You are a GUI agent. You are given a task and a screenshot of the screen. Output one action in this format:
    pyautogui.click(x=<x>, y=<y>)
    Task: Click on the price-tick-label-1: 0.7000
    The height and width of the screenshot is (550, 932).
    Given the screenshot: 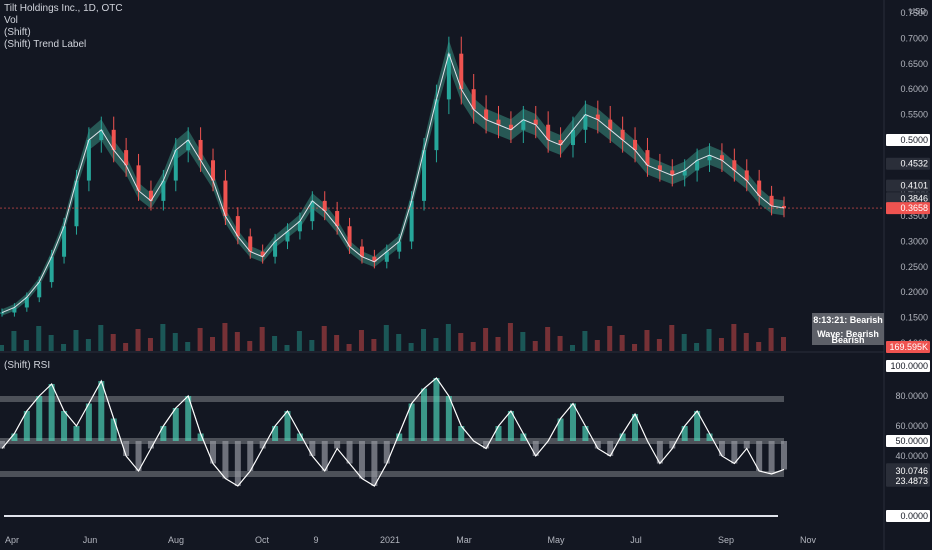 What is the action you would take?
    pyautogui.click(x=914, y=38)
    